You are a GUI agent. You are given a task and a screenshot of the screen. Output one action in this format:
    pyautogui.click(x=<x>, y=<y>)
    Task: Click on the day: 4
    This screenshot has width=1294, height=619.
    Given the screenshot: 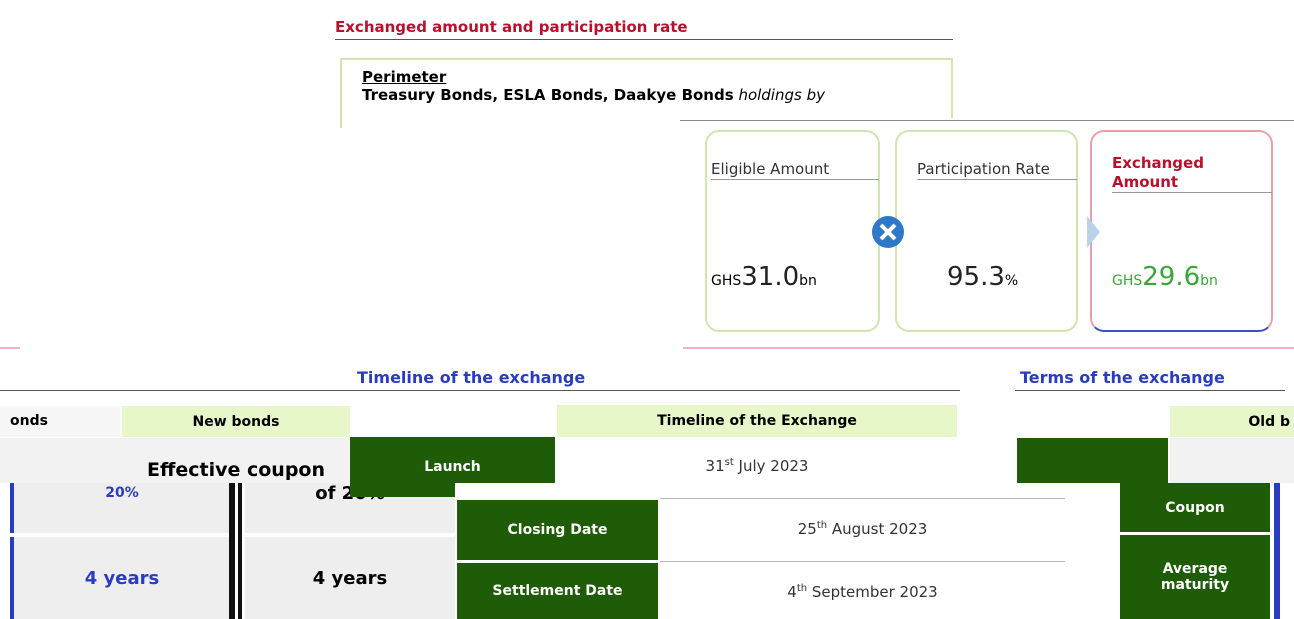 What is the action you would take?
    pyautogui.click(x=792, y=592)
    